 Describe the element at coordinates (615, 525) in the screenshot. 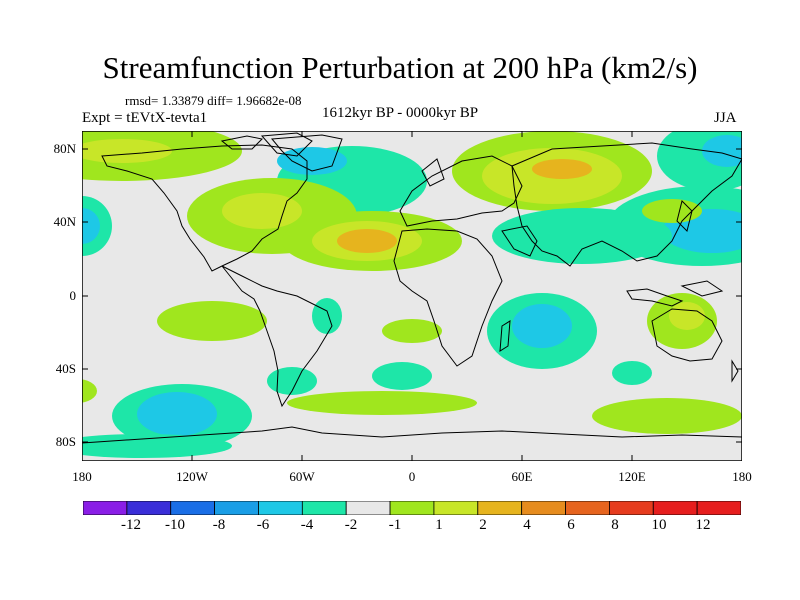

I see `colorbar-label: 8` at that location.